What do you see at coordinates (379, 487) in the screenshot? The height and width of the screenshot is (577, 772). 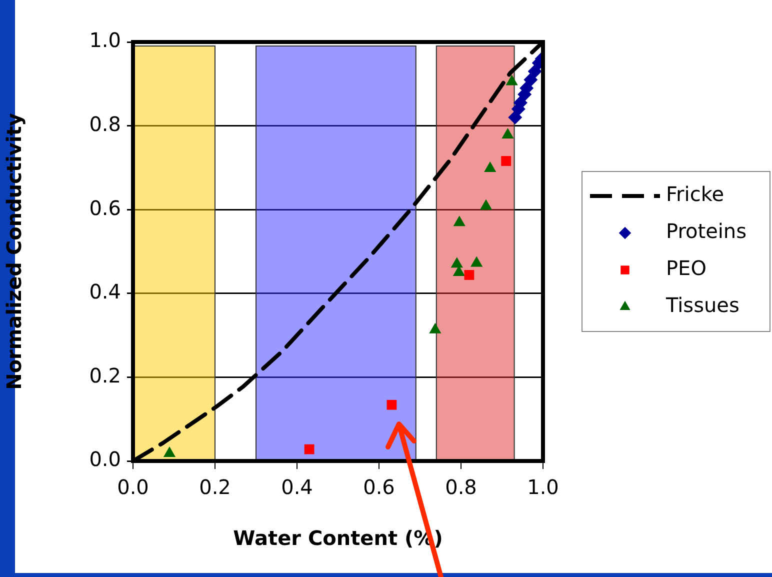 I see `x-tick-label: 0.6` at bounding box center [379, 487].